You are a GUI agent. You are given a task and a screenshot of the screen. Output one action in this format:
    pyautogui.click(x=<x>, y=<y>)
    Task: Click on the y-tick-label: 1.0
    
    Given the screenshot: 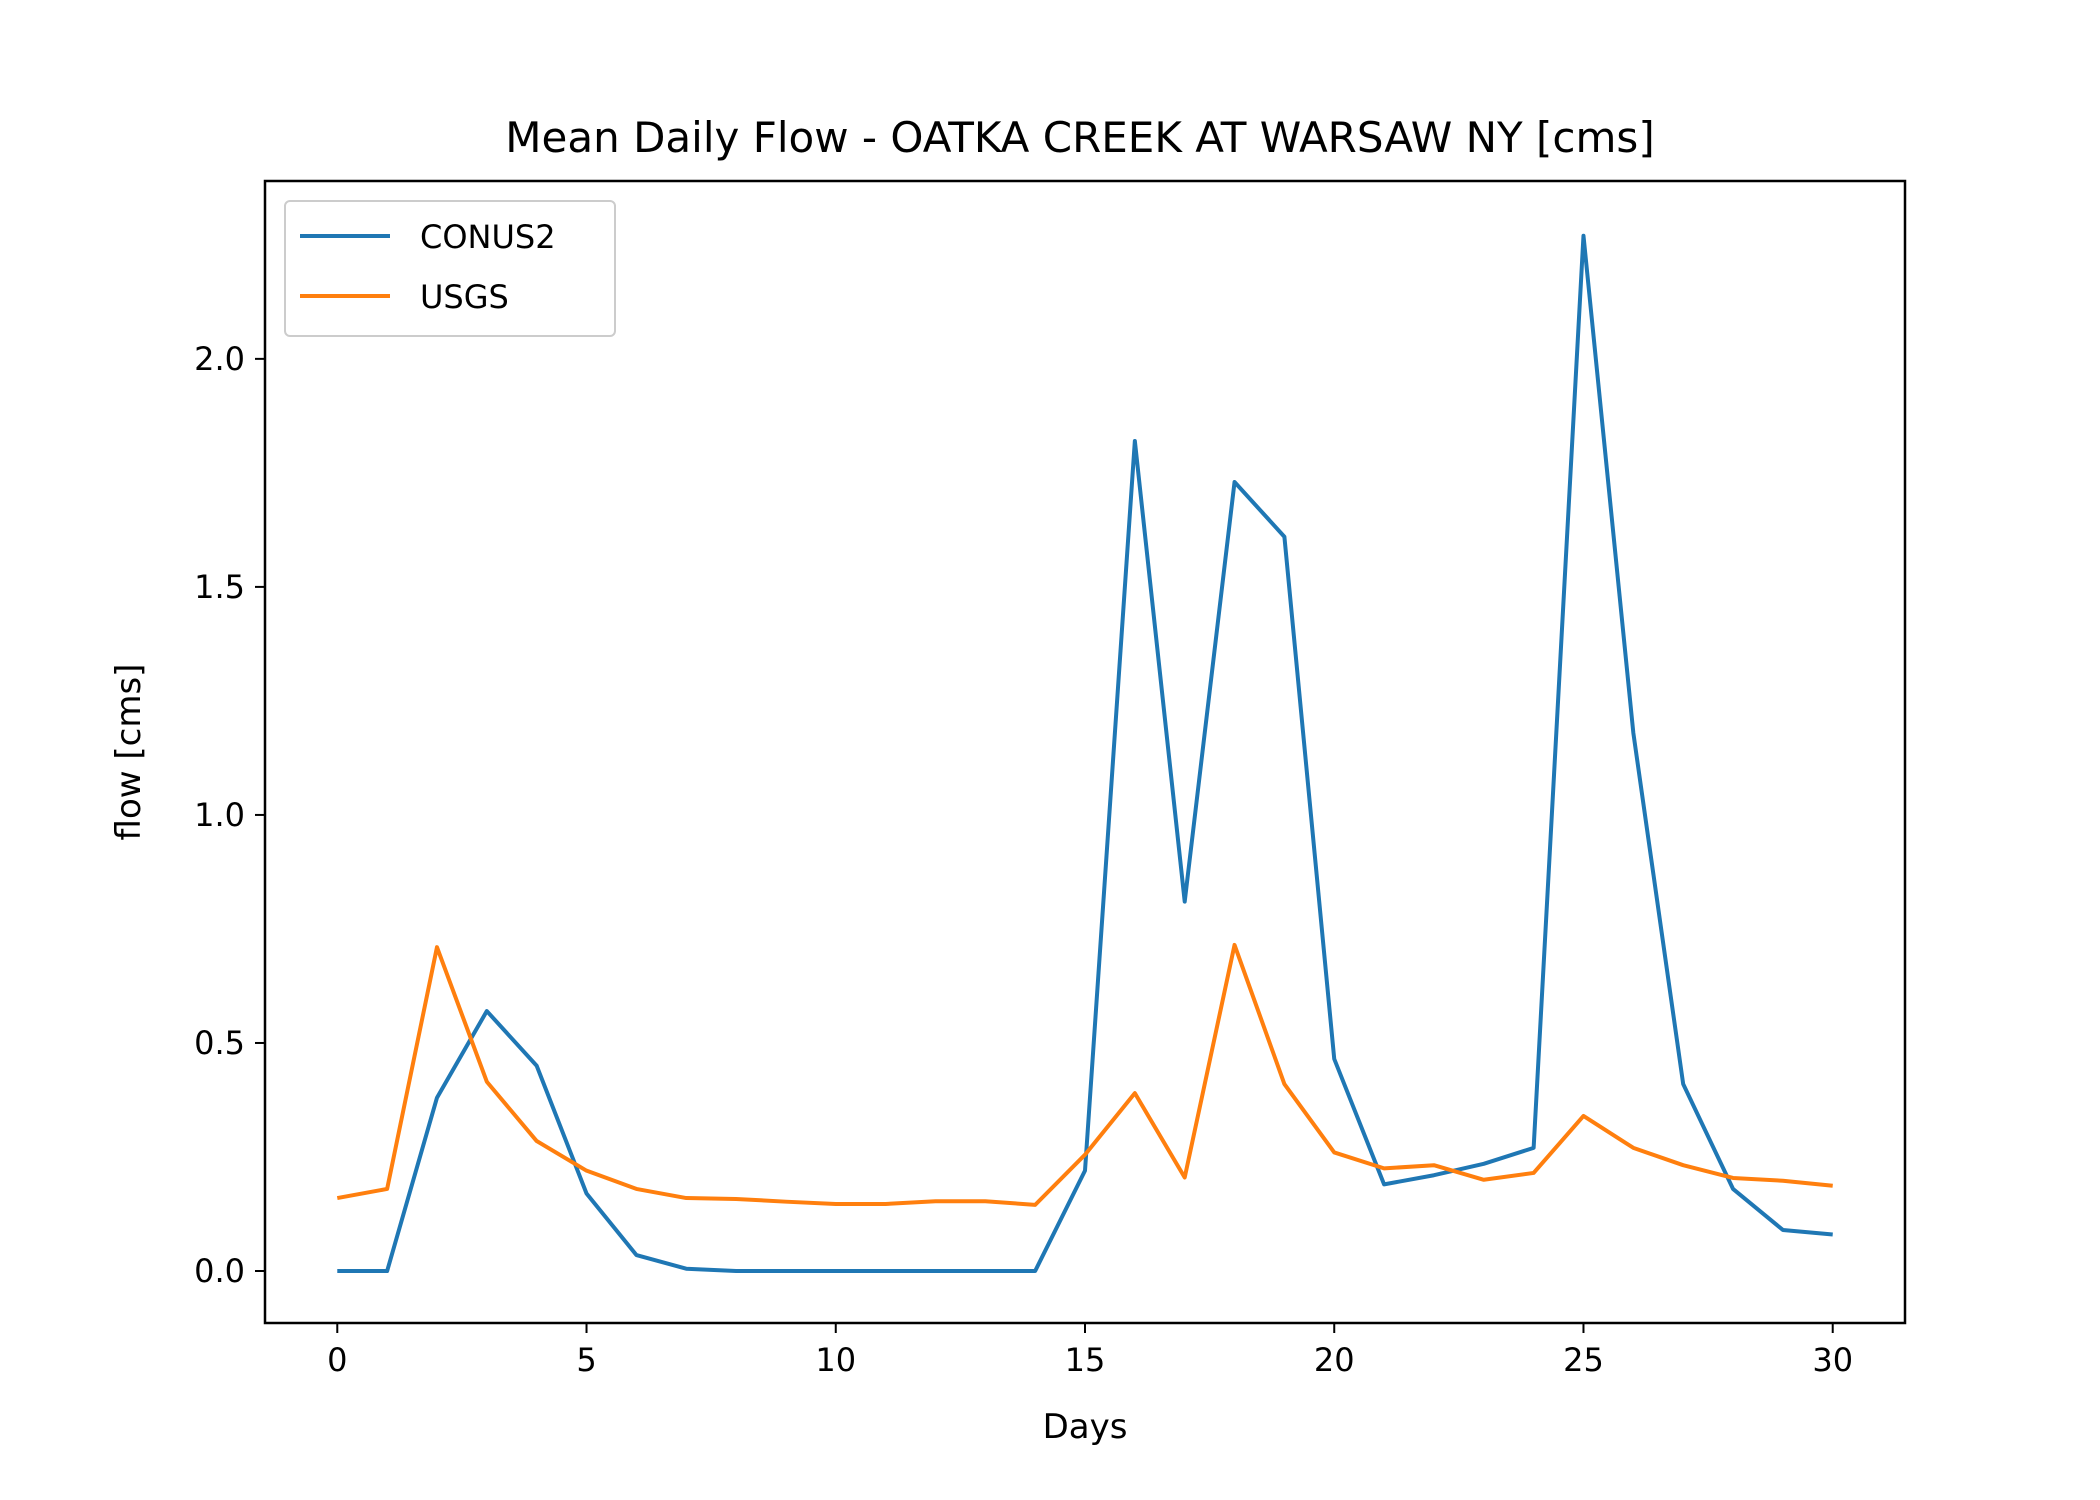 What is the action you would take?
    pyautogui.click(x=219, y=815)
    